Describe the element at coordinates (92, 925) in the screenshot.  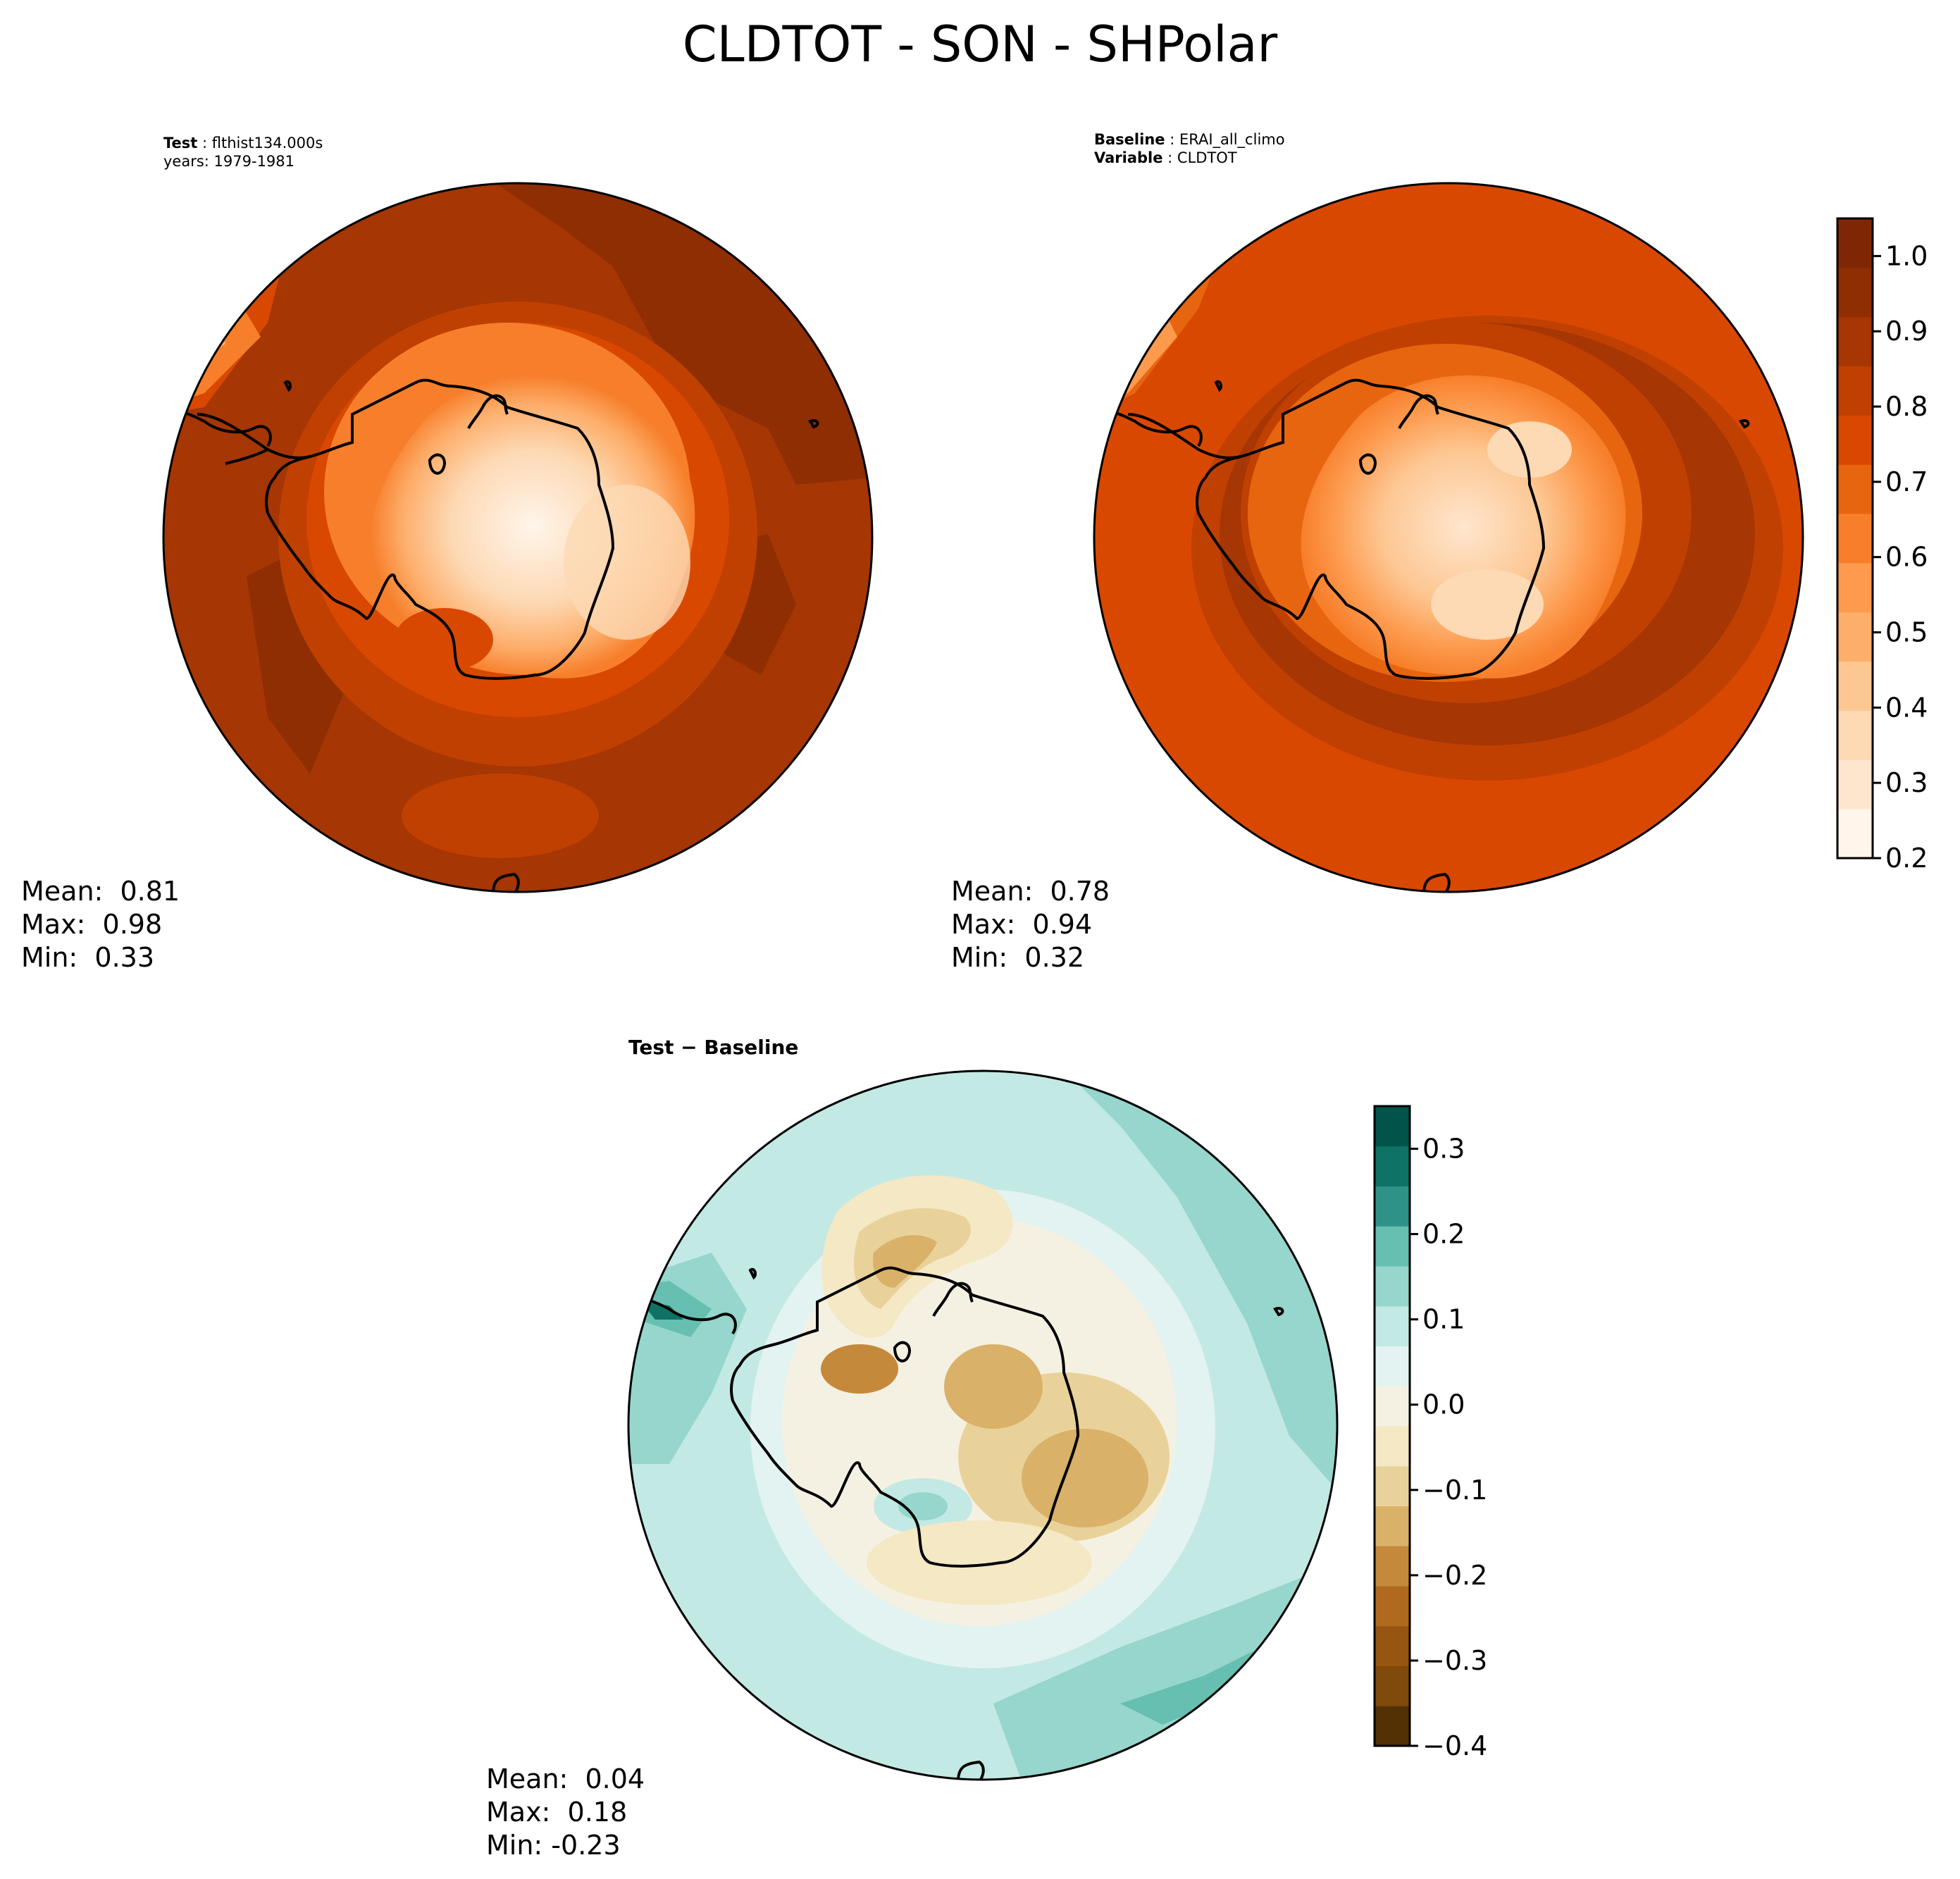
I see `test-max: Max: 0.98` at that location.